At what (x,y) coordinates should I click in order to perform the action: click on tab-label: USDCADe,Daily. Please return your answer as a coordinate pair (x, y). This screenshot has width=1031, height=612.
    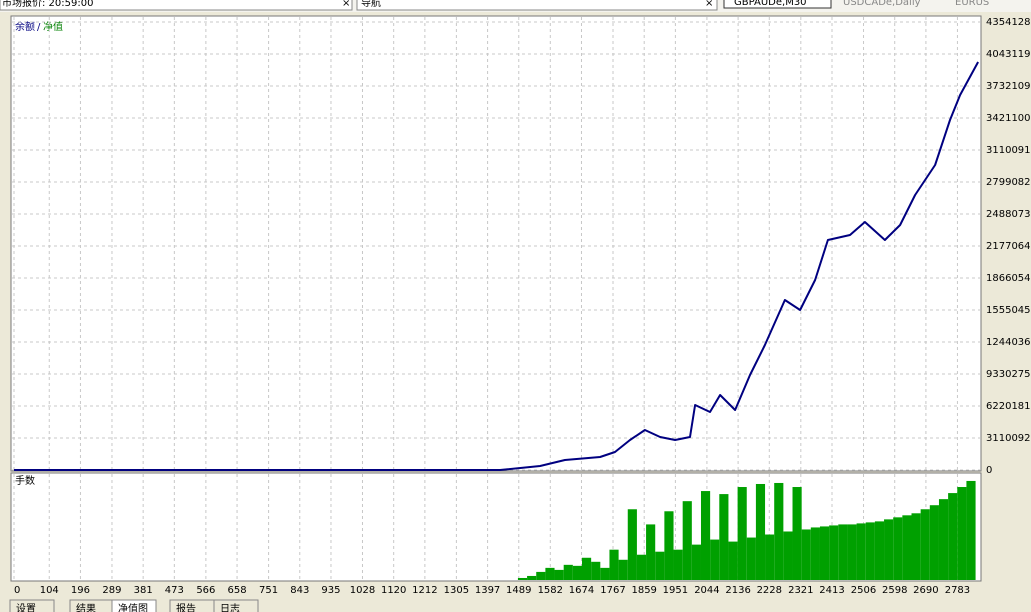
    Looking at the image, I should click on (882, 4).